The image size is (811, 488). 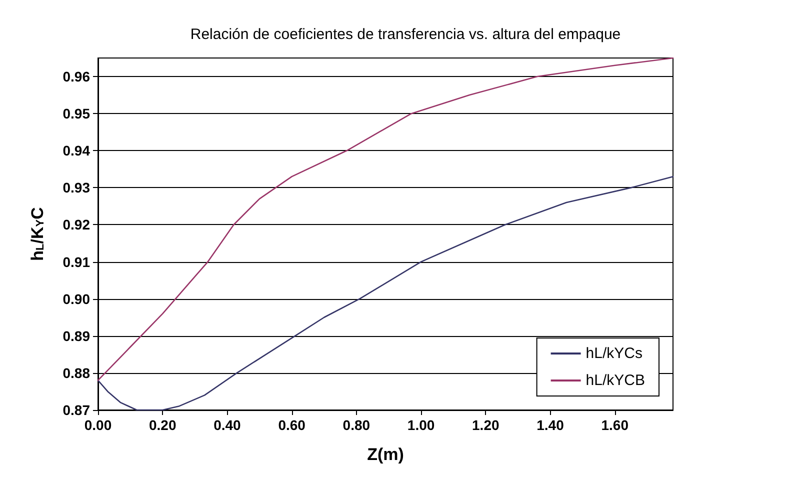 What do you see at coordinates (76, 298) in the screenshot?
I see `y-tick-label: 0.90` at bounding box center [76, 298].